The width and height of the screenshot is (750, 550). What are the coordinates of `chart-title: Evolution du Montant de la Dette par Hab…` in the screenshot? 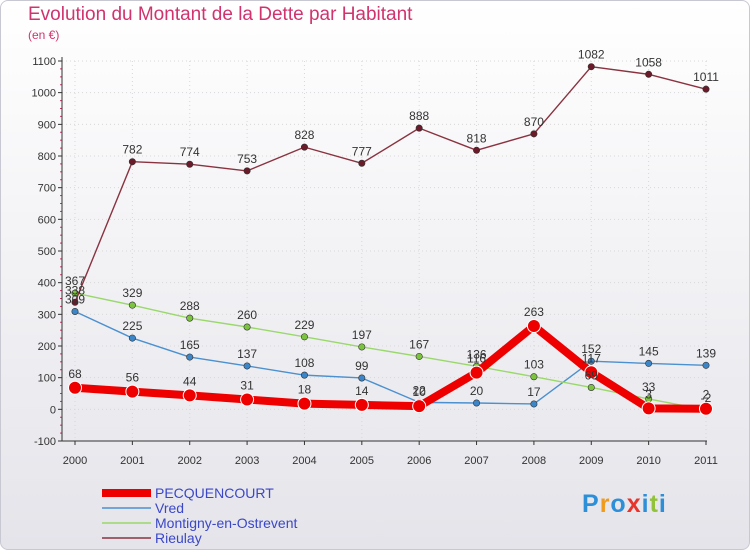 It's located at (220, 14).